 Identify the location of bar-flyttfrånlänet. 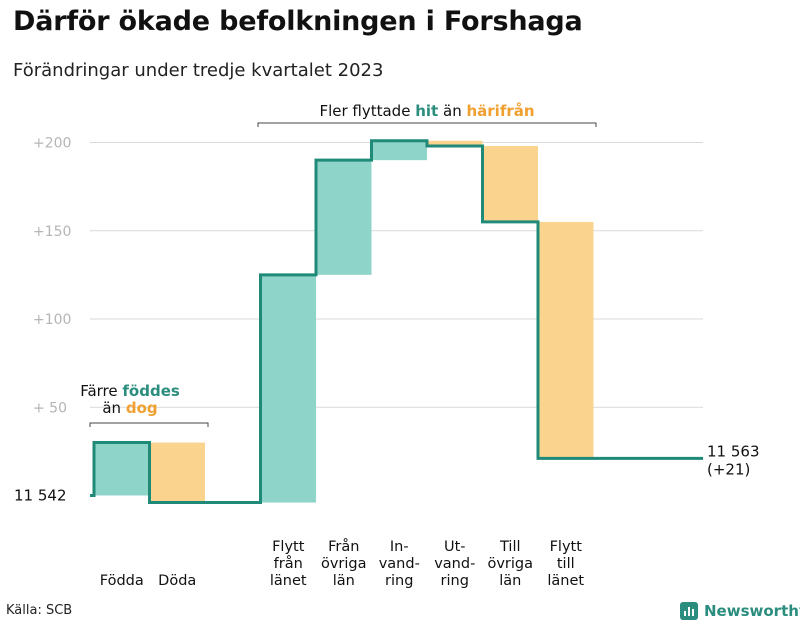
(288, 388).